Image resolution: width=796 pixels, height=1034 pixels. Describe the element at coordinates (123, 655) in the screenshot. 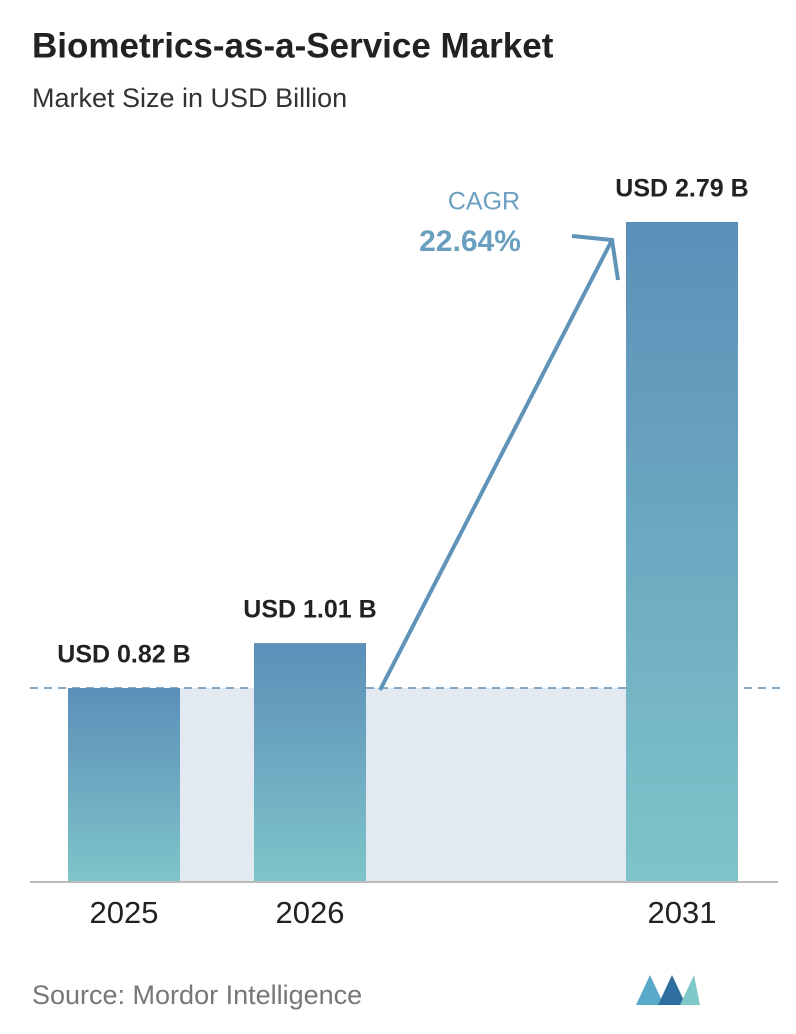

I see `value-label: USD 0.82 B` at that location.